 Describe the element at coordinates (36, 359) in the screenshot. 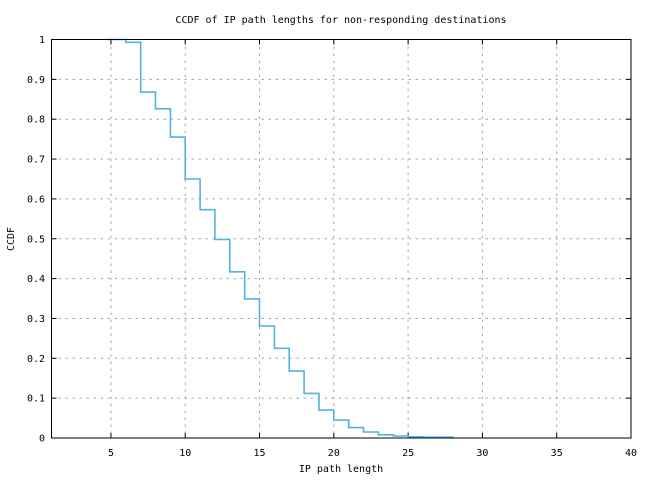

I see `y-tick-label: 0.2` at that location.